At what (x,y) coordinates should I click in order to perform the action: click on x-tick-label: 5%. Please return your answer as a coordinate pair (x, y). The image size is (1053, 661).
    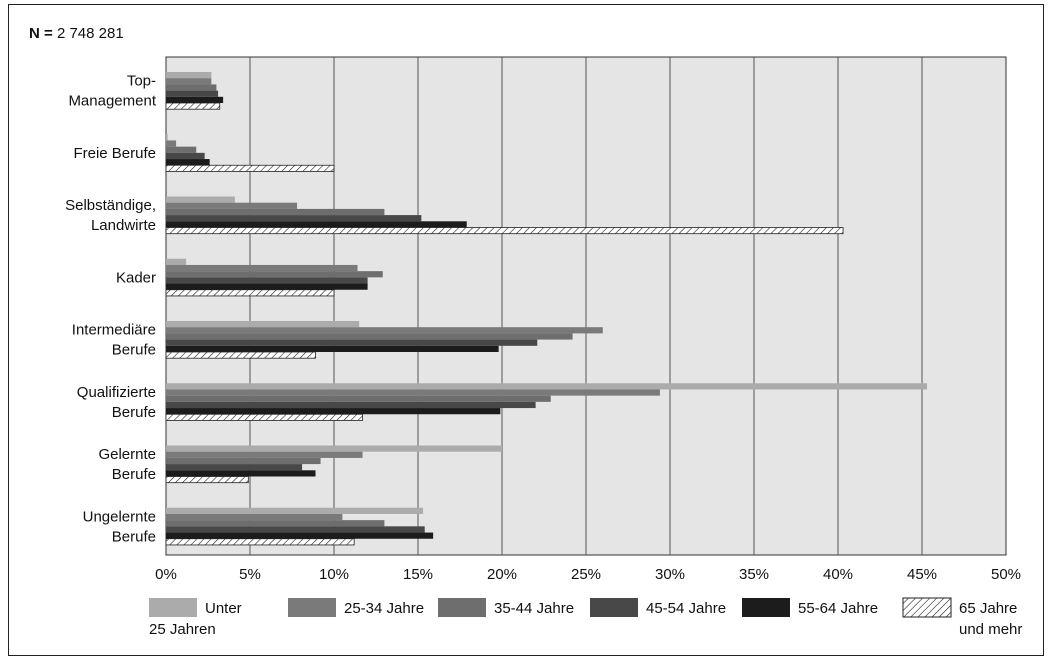
    Looking at the image, I should click on (250, 574).